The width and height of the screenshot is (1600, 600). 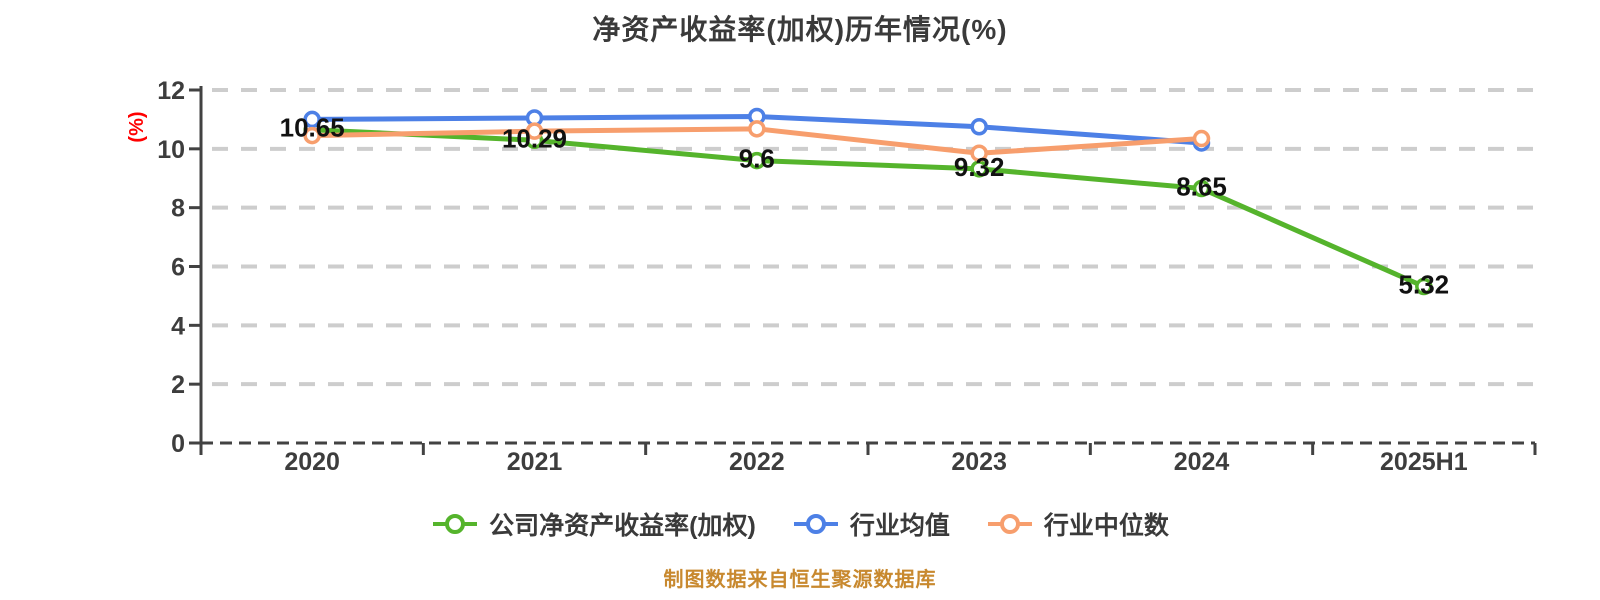 What do you see at coordinates (178, 268) in the screenshot?
I see `y-tick-label: 6` at bounding box center [178, 268].